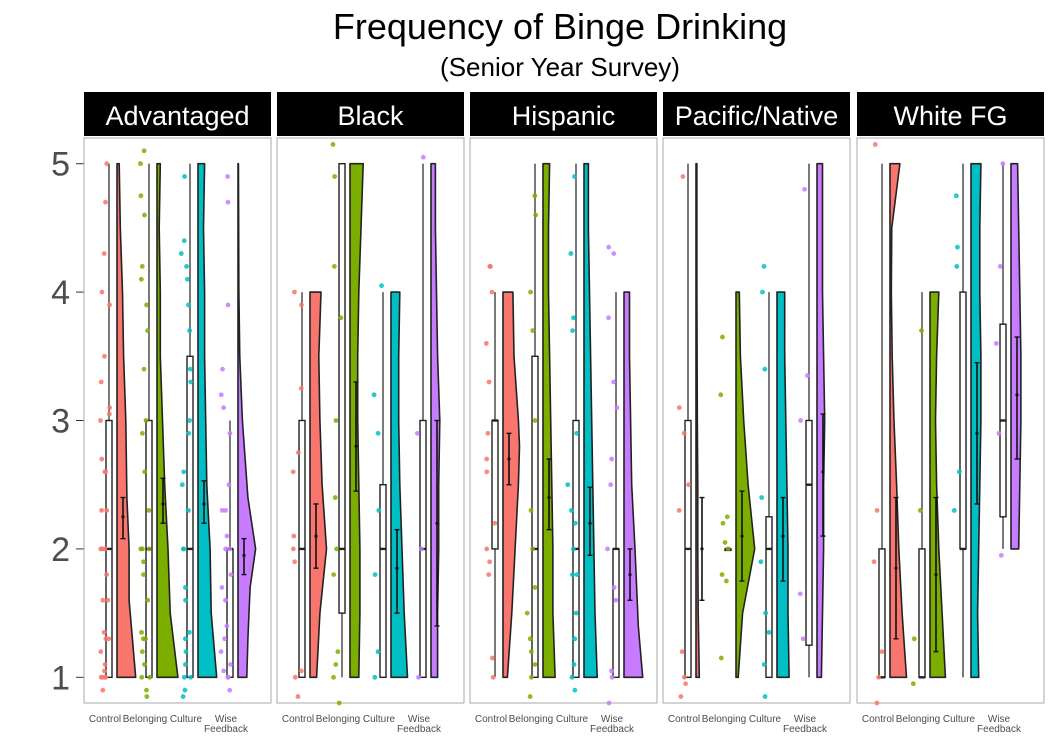  Describe the element at coordinates (60, 165) in the screenshot. I see `y-tick-label-5: 5` at that location.